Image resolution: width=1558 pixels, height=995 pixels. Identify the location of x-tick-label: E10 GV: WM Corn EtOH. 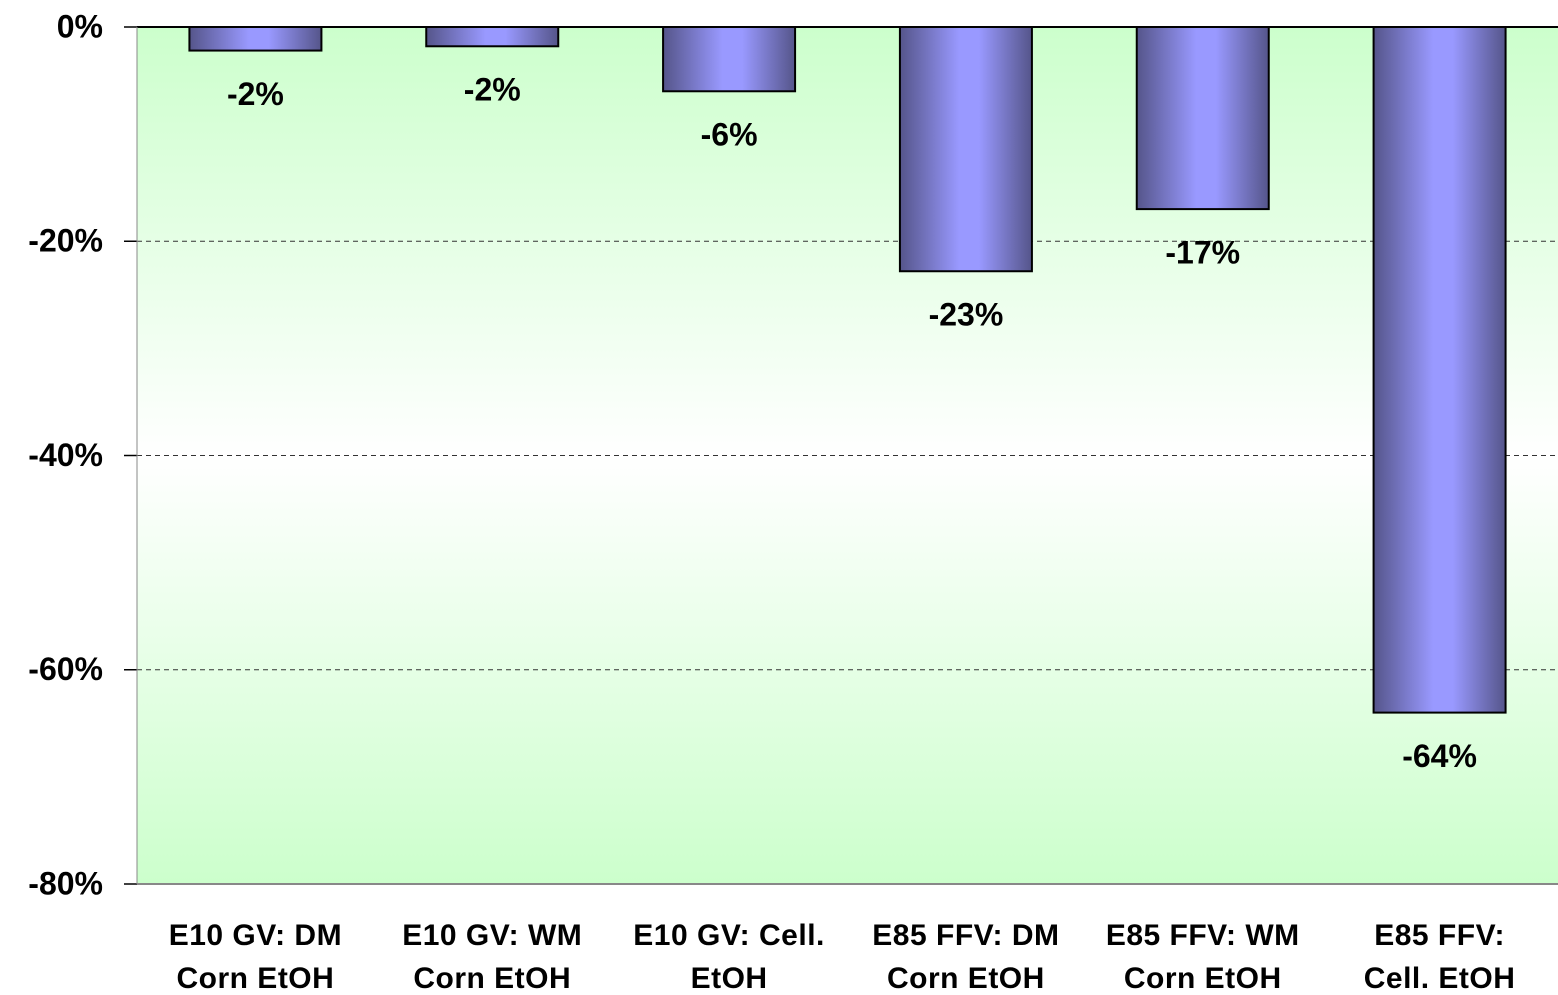
(492, 957).